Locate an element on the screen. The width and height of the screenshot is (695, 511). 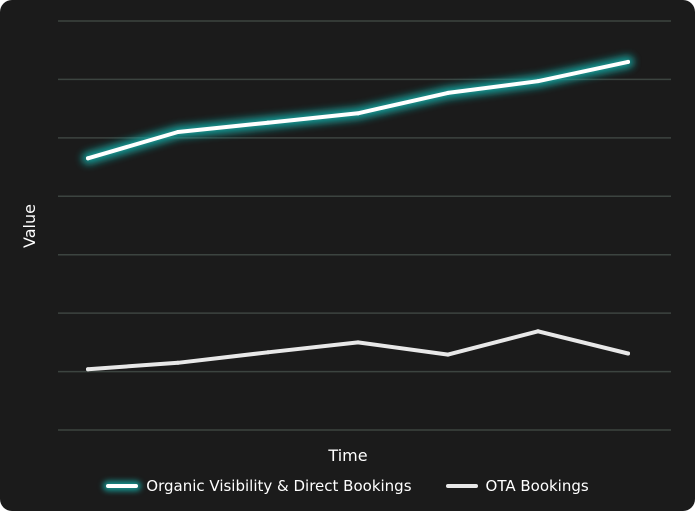
legend-item-organic: Organic Visibility & Direct Bookings is located at coordinates (259, 486).